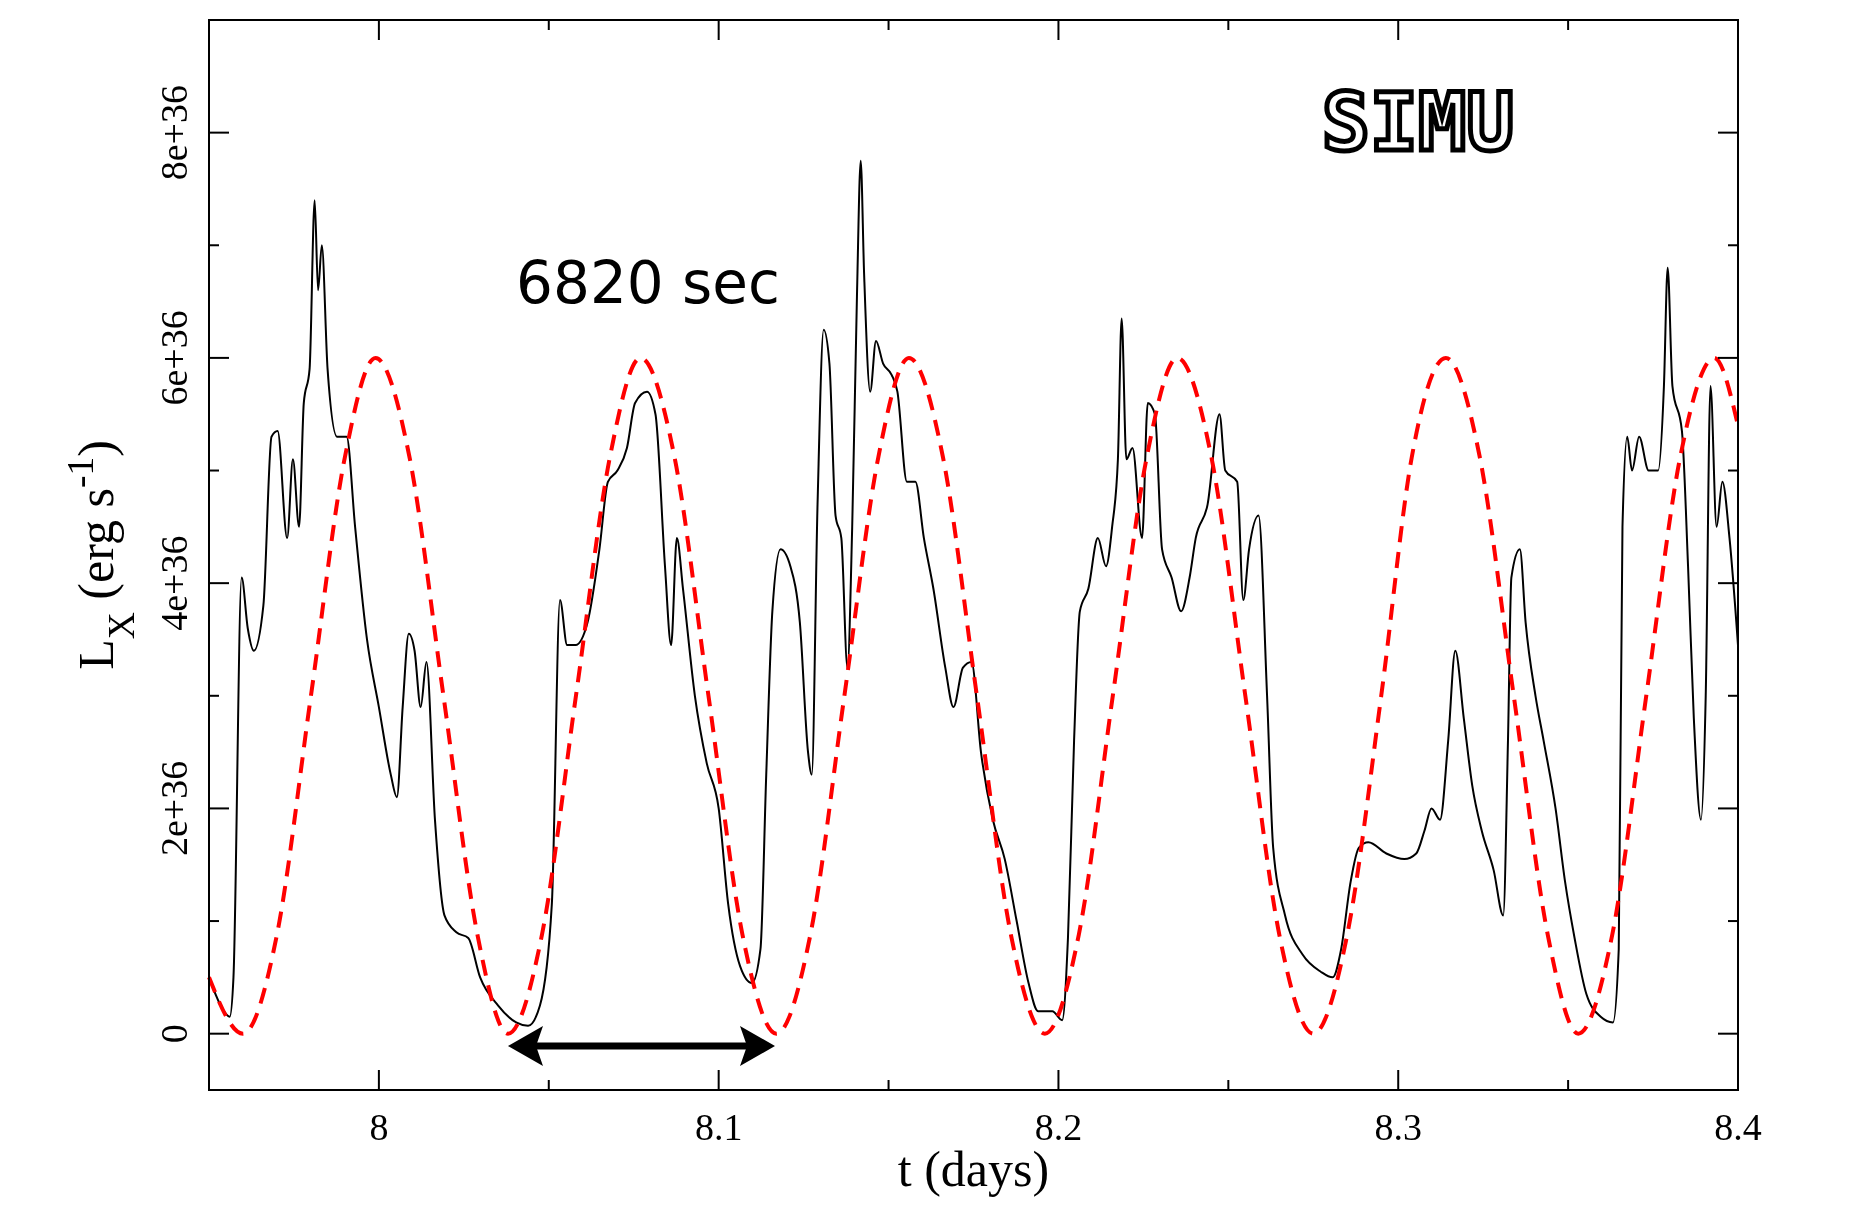 This screenshot has width=1855, height=1211. What do you see at coordinates (718, 1127) in the screenshot?
I see `x-tick-label: 8.1` at bounding box center [718, 1127].